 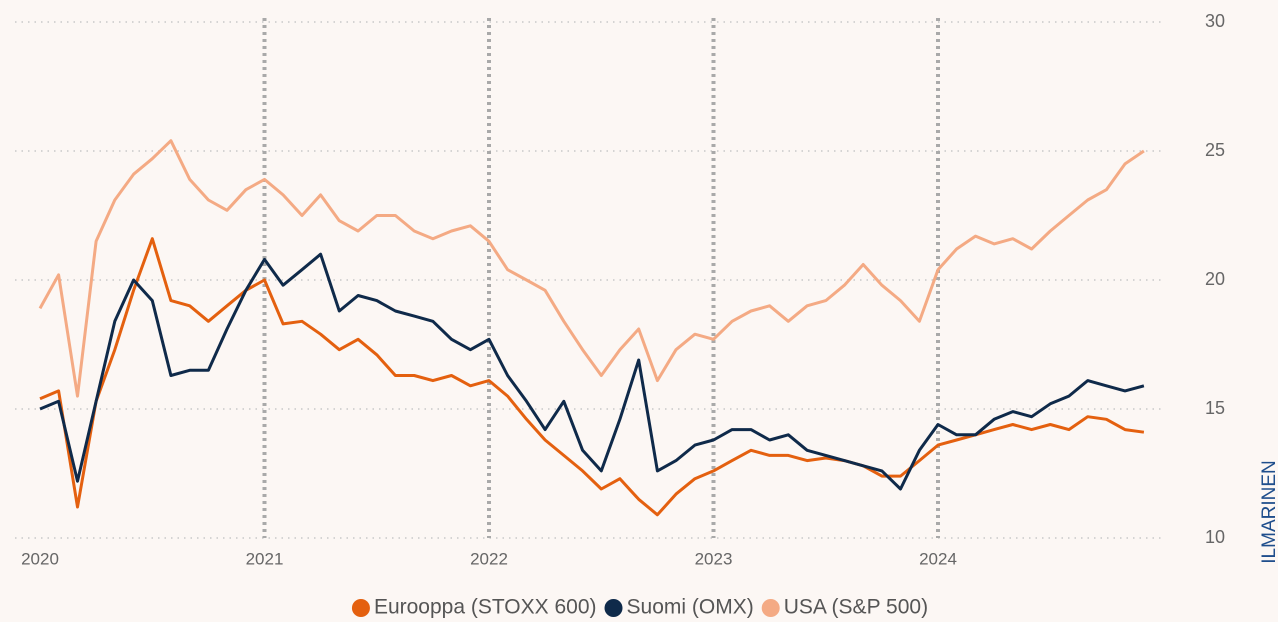 I want to click on legend-label: Eurooppa (STOXX 600), so click(x=485, y=607).